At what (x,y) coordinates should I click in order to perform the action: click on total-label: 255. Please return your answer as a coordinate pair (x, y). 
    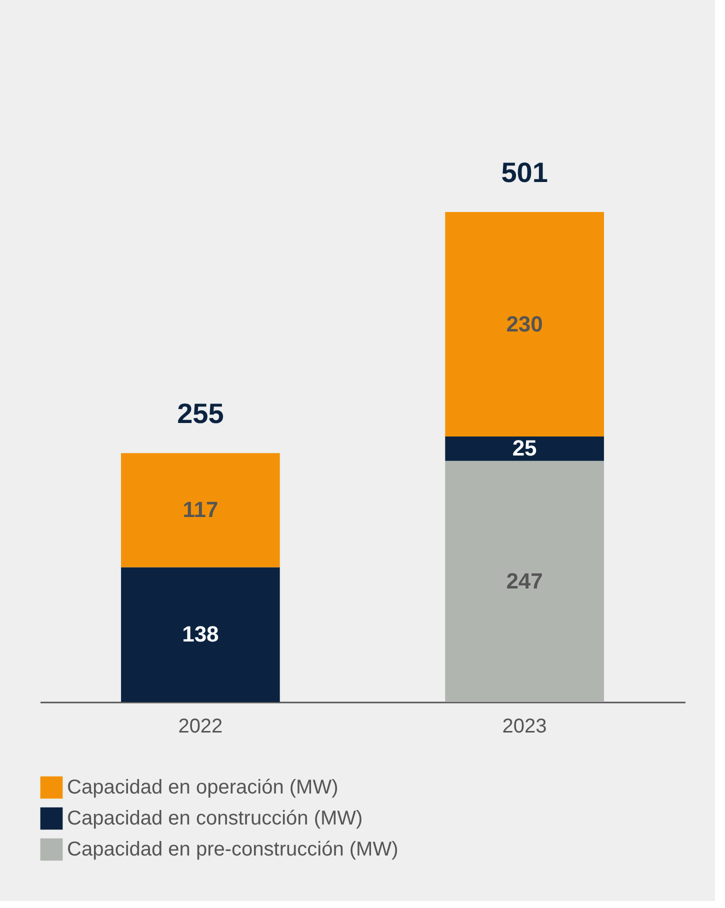
    Looking at the image, I should click on (200, 414).